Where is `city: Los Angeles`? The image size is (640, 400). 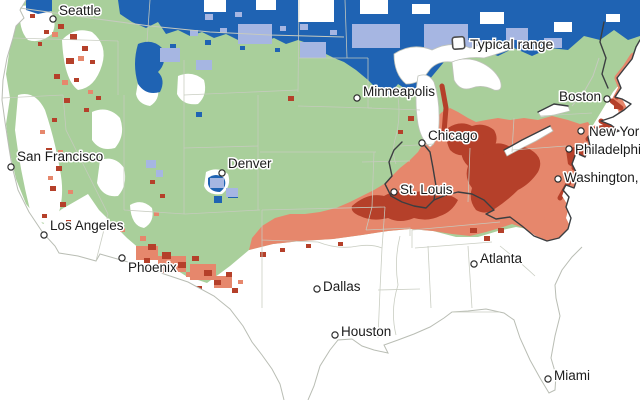 city: Los Angeles is located at coordinates (82, 228).